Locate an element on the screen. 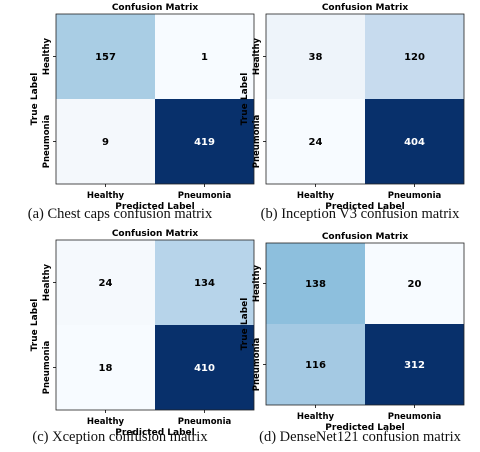 The height and width of the screenshot is (452, 480). cell-value-label: 157 is located at coordinates (105, 57).